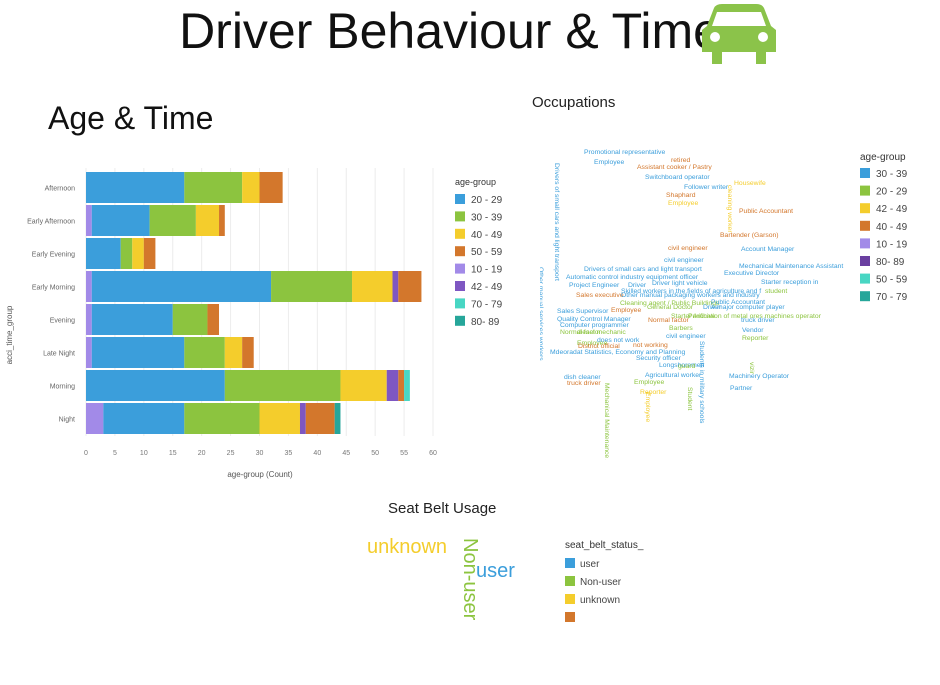 The image size is (940, 685). What do you see at coordinates (583, 311) in the screenshot?
I see `word-occupation: Sales Supervisor` at bounding box center [583, 311].